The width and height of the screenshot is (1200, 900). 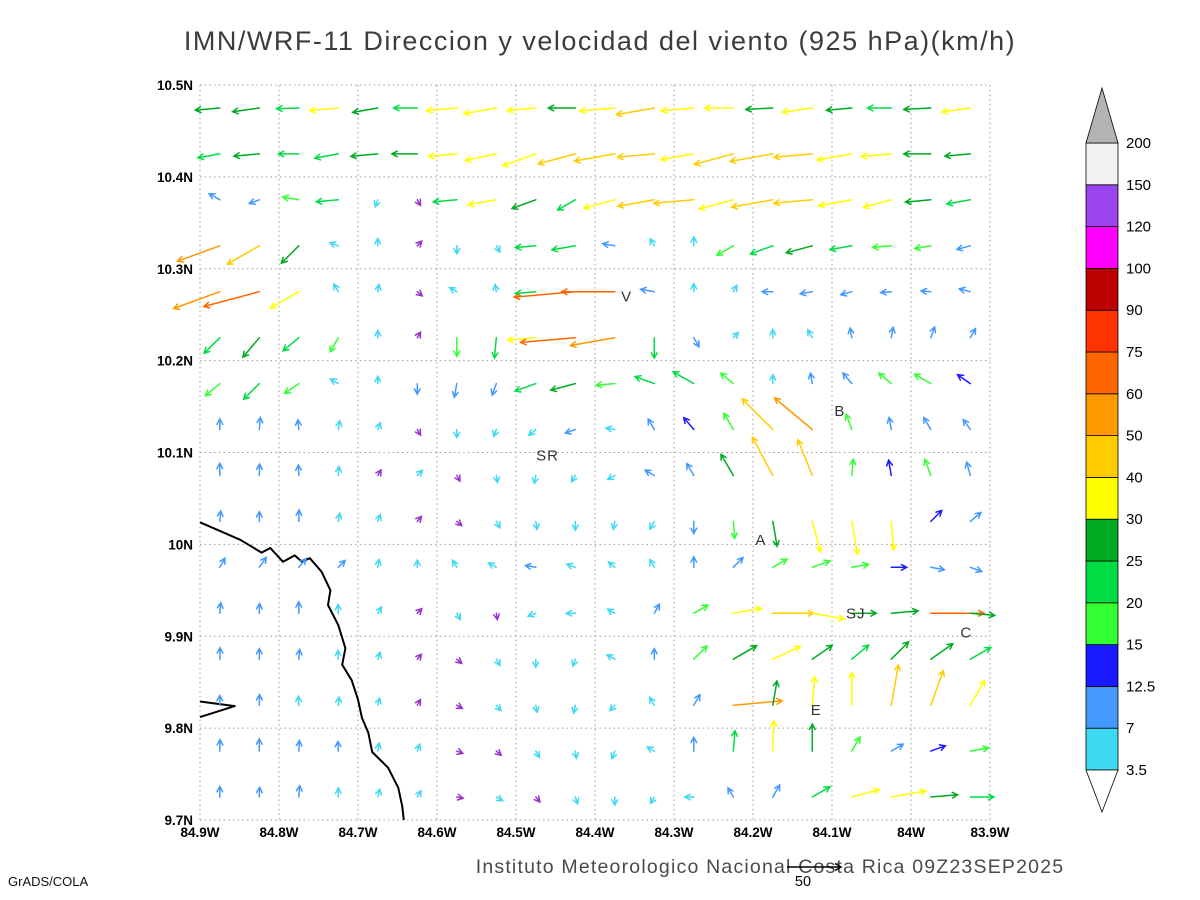 What do you see at coordinates (752, 832) in the screenshot?
I see `x-tick-label: 84.2W` at bounding box center [752, 832].